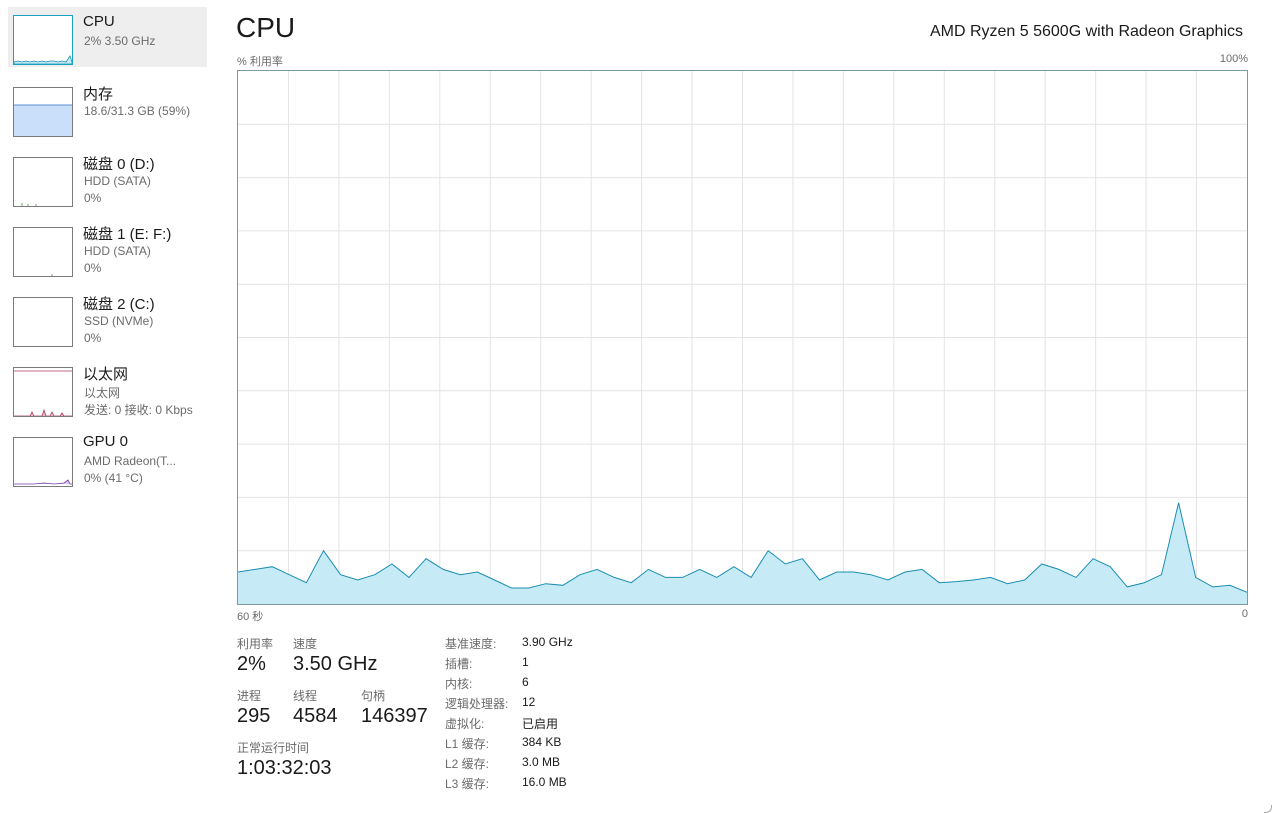  What do you see at coordinates (119, 304) in the screenshot?
I see `sidebar-item-title: 磁盘 2 (C:)` at bounding box center [119, 304].